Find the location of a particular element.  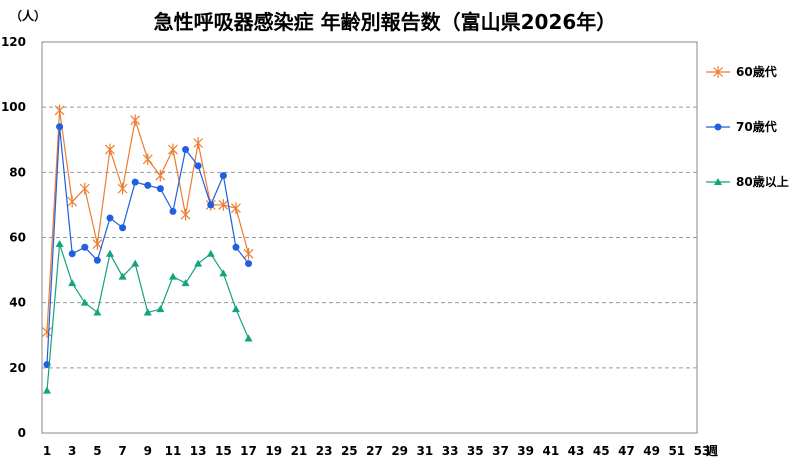

x-tick-label: 53 is located at coordinates (702, 451).